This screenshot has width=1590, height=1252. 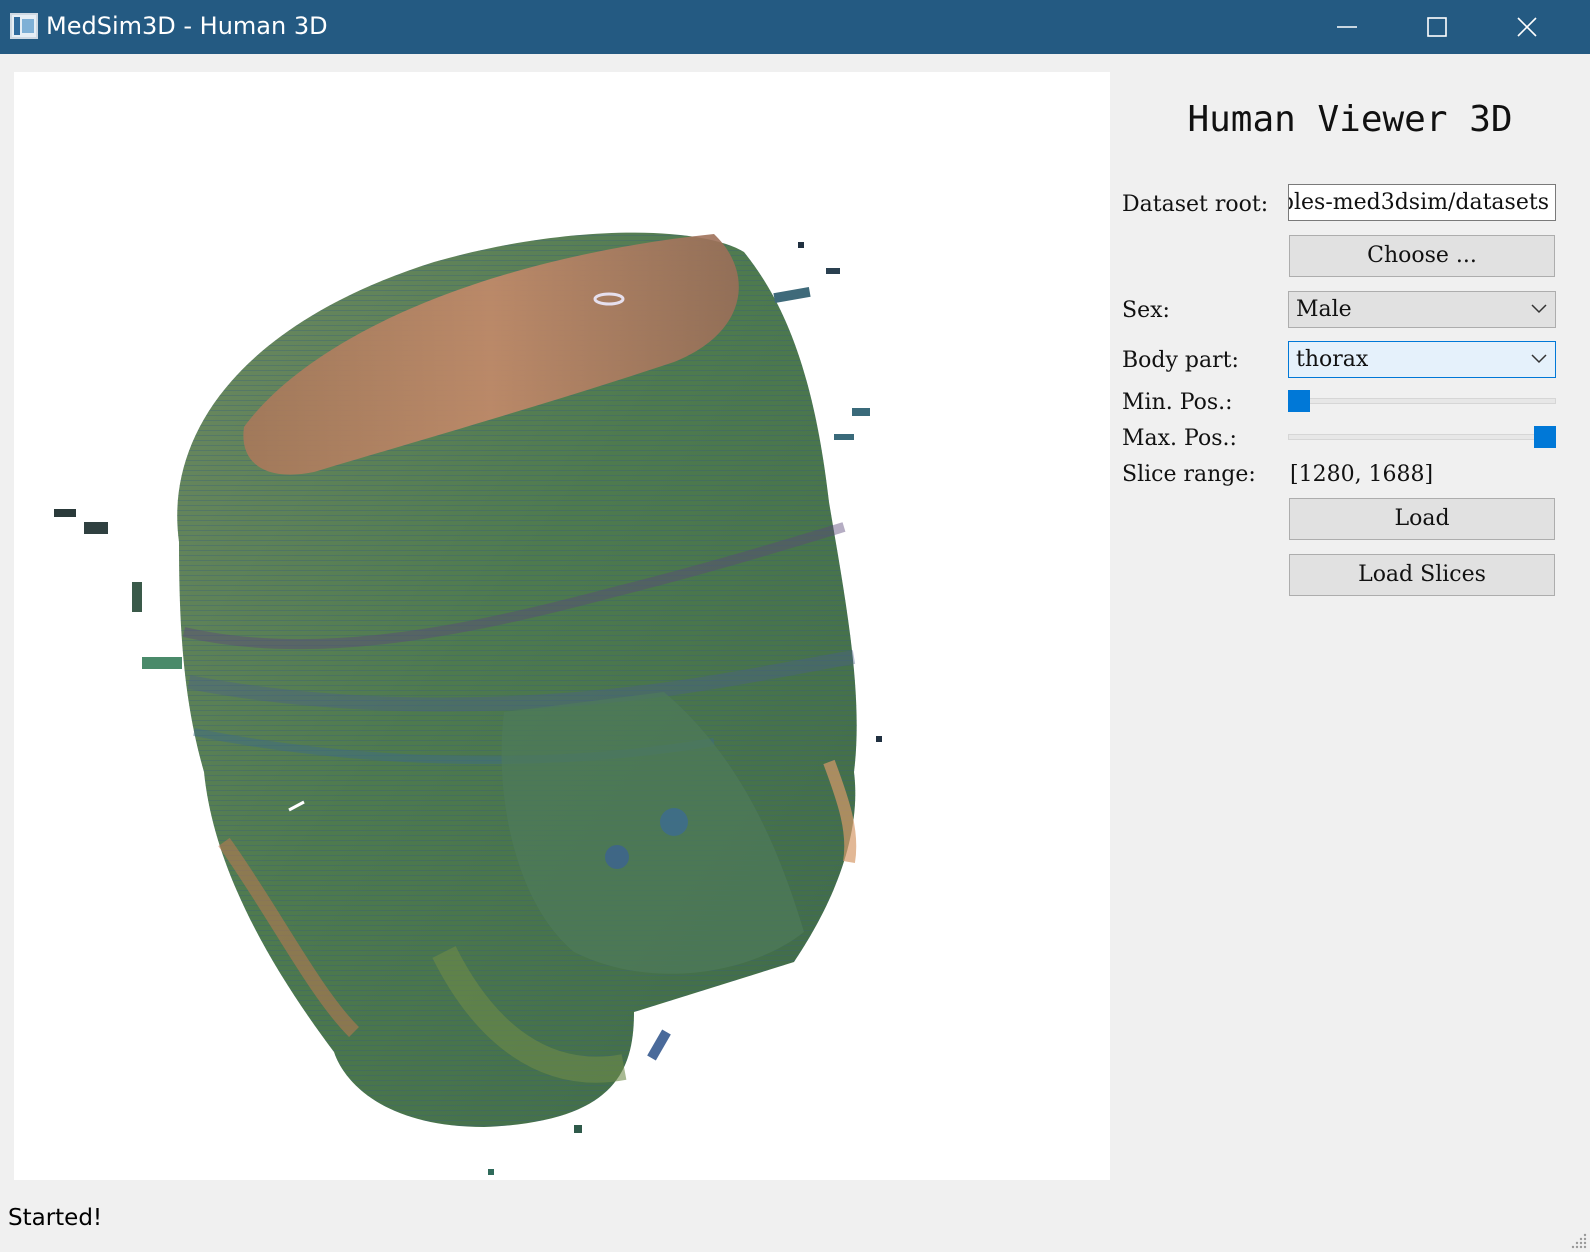 I want to click on load-button: Load, so click(x=1422, y=519).